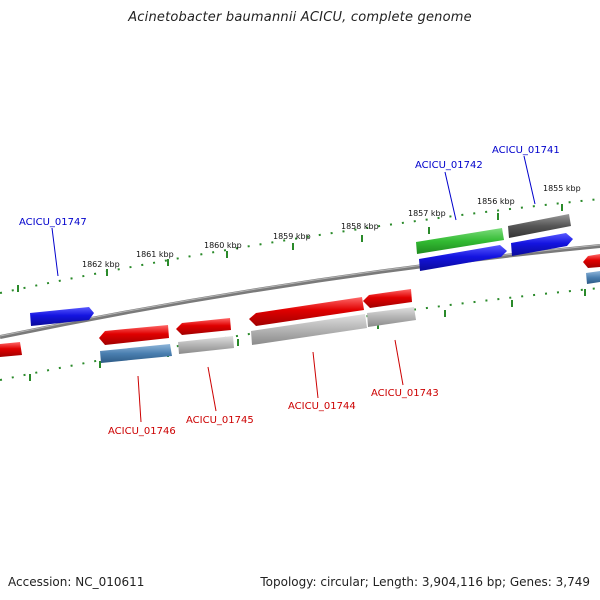 The height and width of the screenshot is (600, 600). What do you see at coordinates (136, 353) in the screenshot?
I see `gene-acicu-01746-steel-block` at bounding box center [136, 353].